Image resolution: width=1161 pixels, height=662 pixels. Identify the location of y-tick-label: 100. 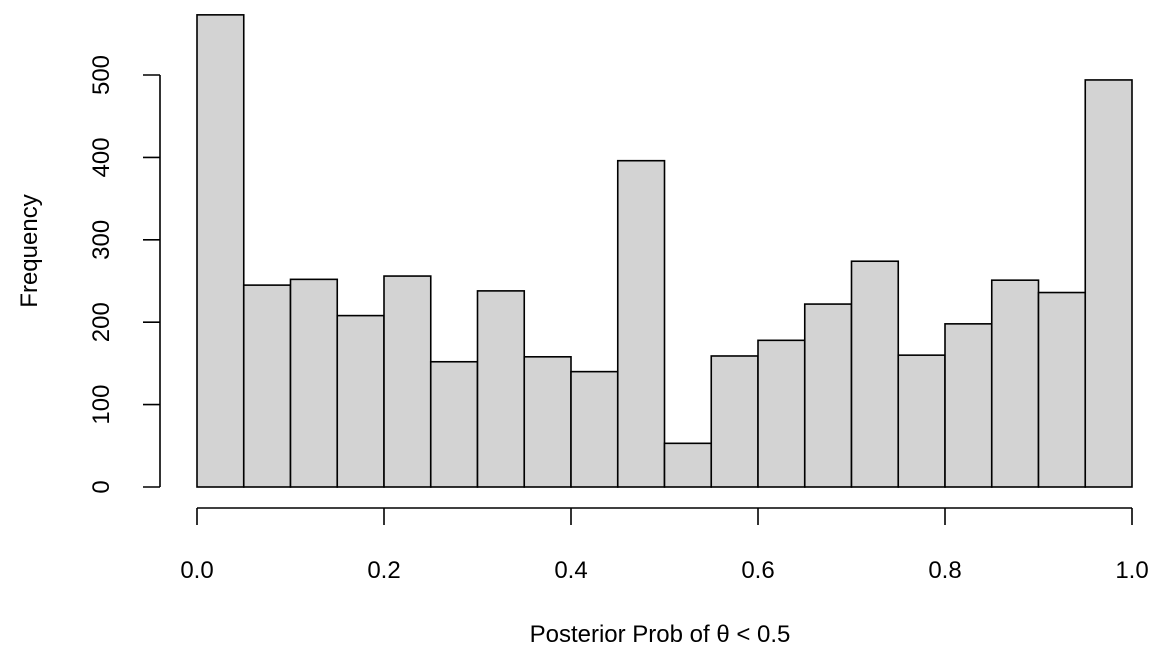
(101, 405).